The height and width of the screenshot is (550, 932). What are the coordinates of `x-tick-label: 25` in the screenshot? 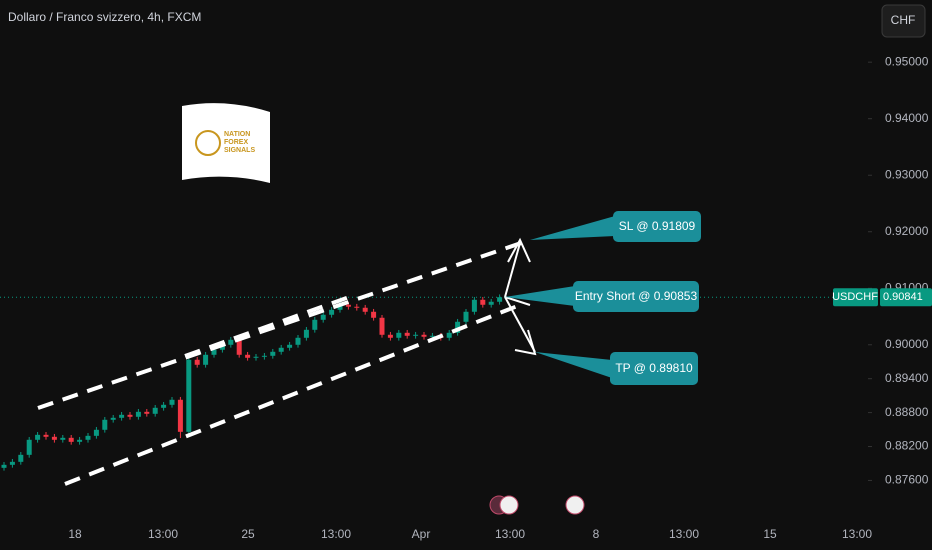 It's located at (248, 534).